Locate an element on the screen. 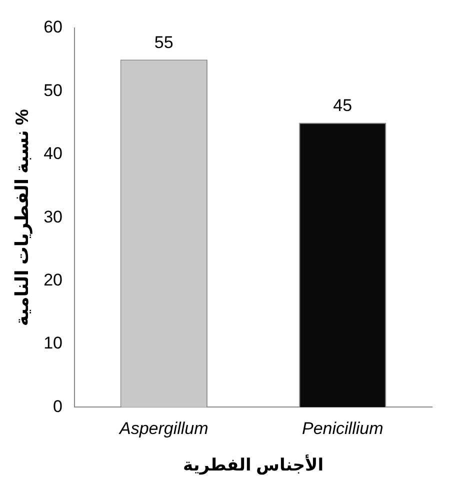 This screenshot has height=488, width=450. y-tick-label: 40 is located at coordinates (53, 154).